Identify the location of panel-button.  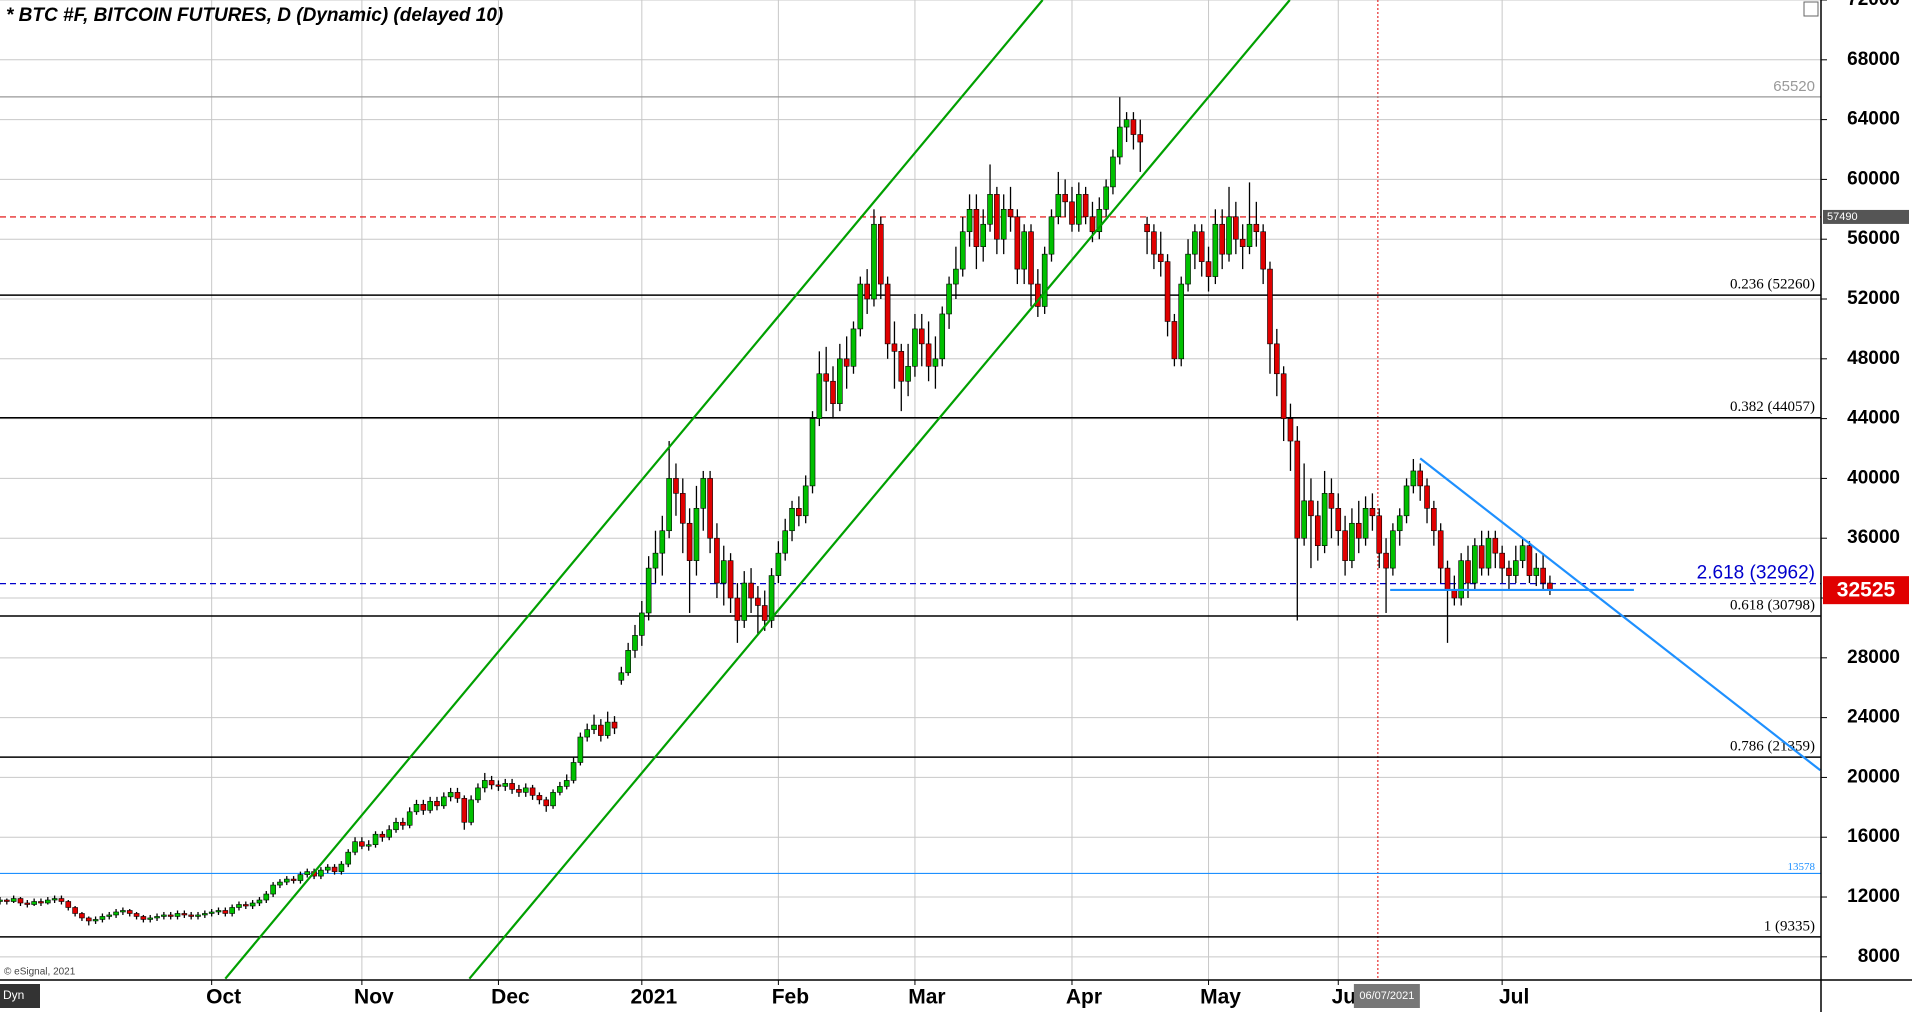
(1811, 9).